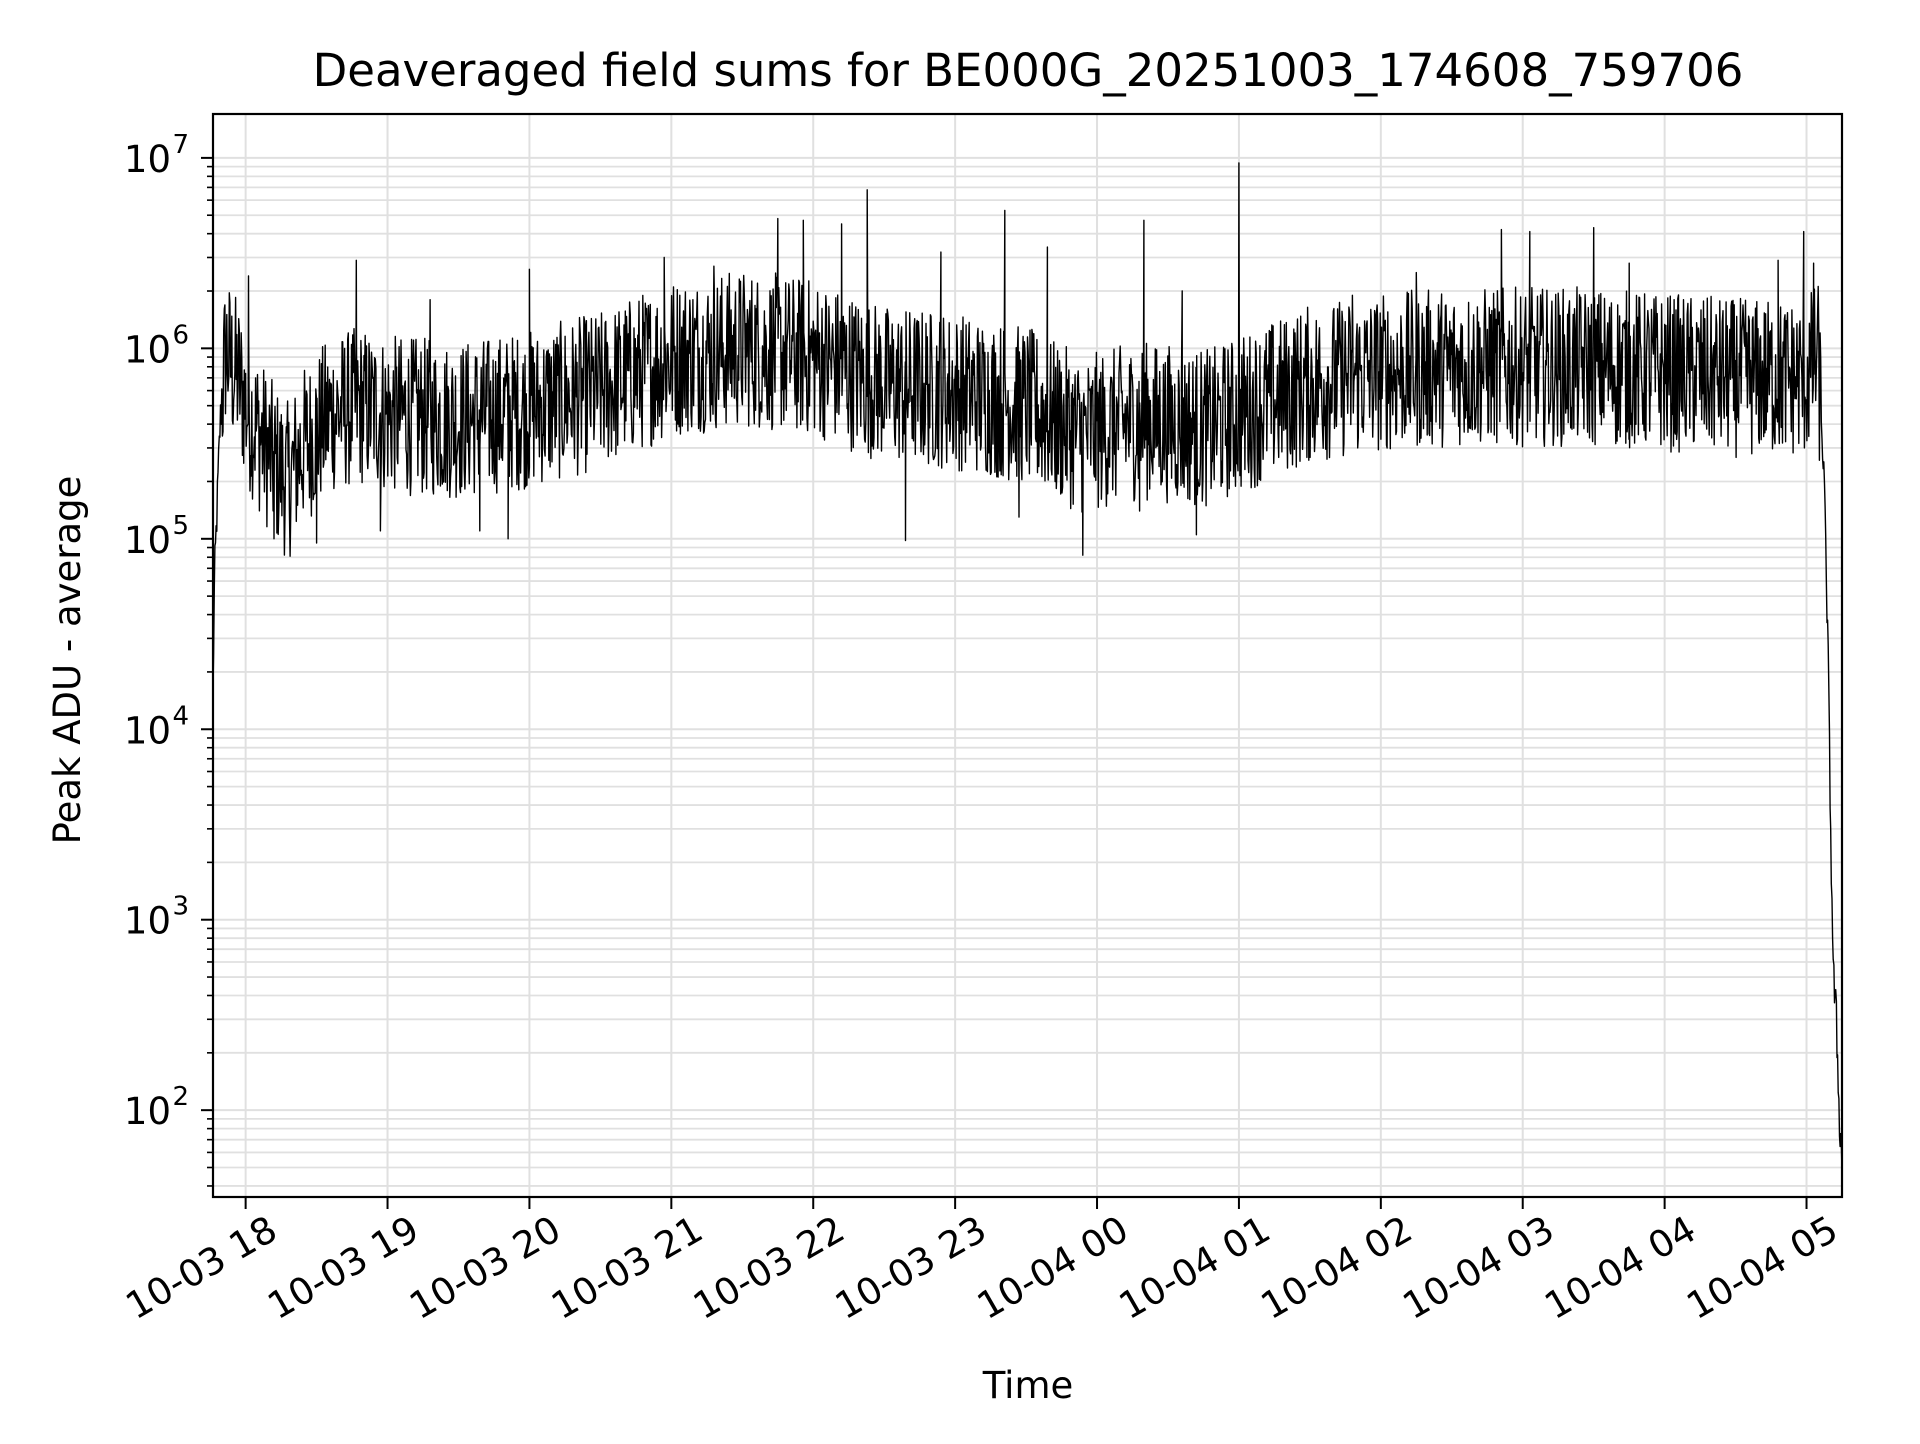 Image resolution: width=1920 pixels, height=1444 pixels. What do you see at coordinates (1028, 1385) in the screenshot?
I see `x-axis-label: Time` at bounding box center [1028, 1385].